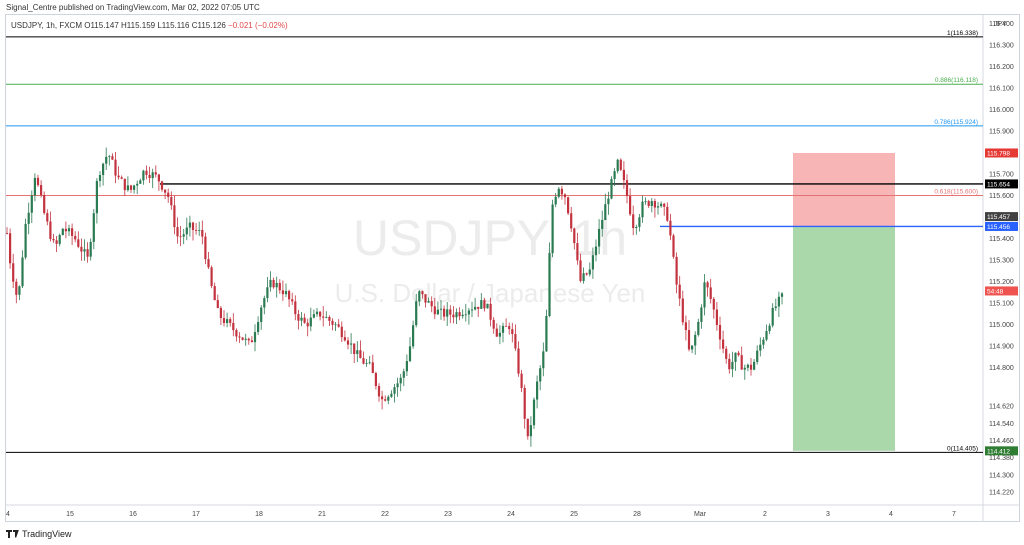  Describe the element at coordinates (196, 514) in the screenshot. I see `x-tick-label: 17` at that location.